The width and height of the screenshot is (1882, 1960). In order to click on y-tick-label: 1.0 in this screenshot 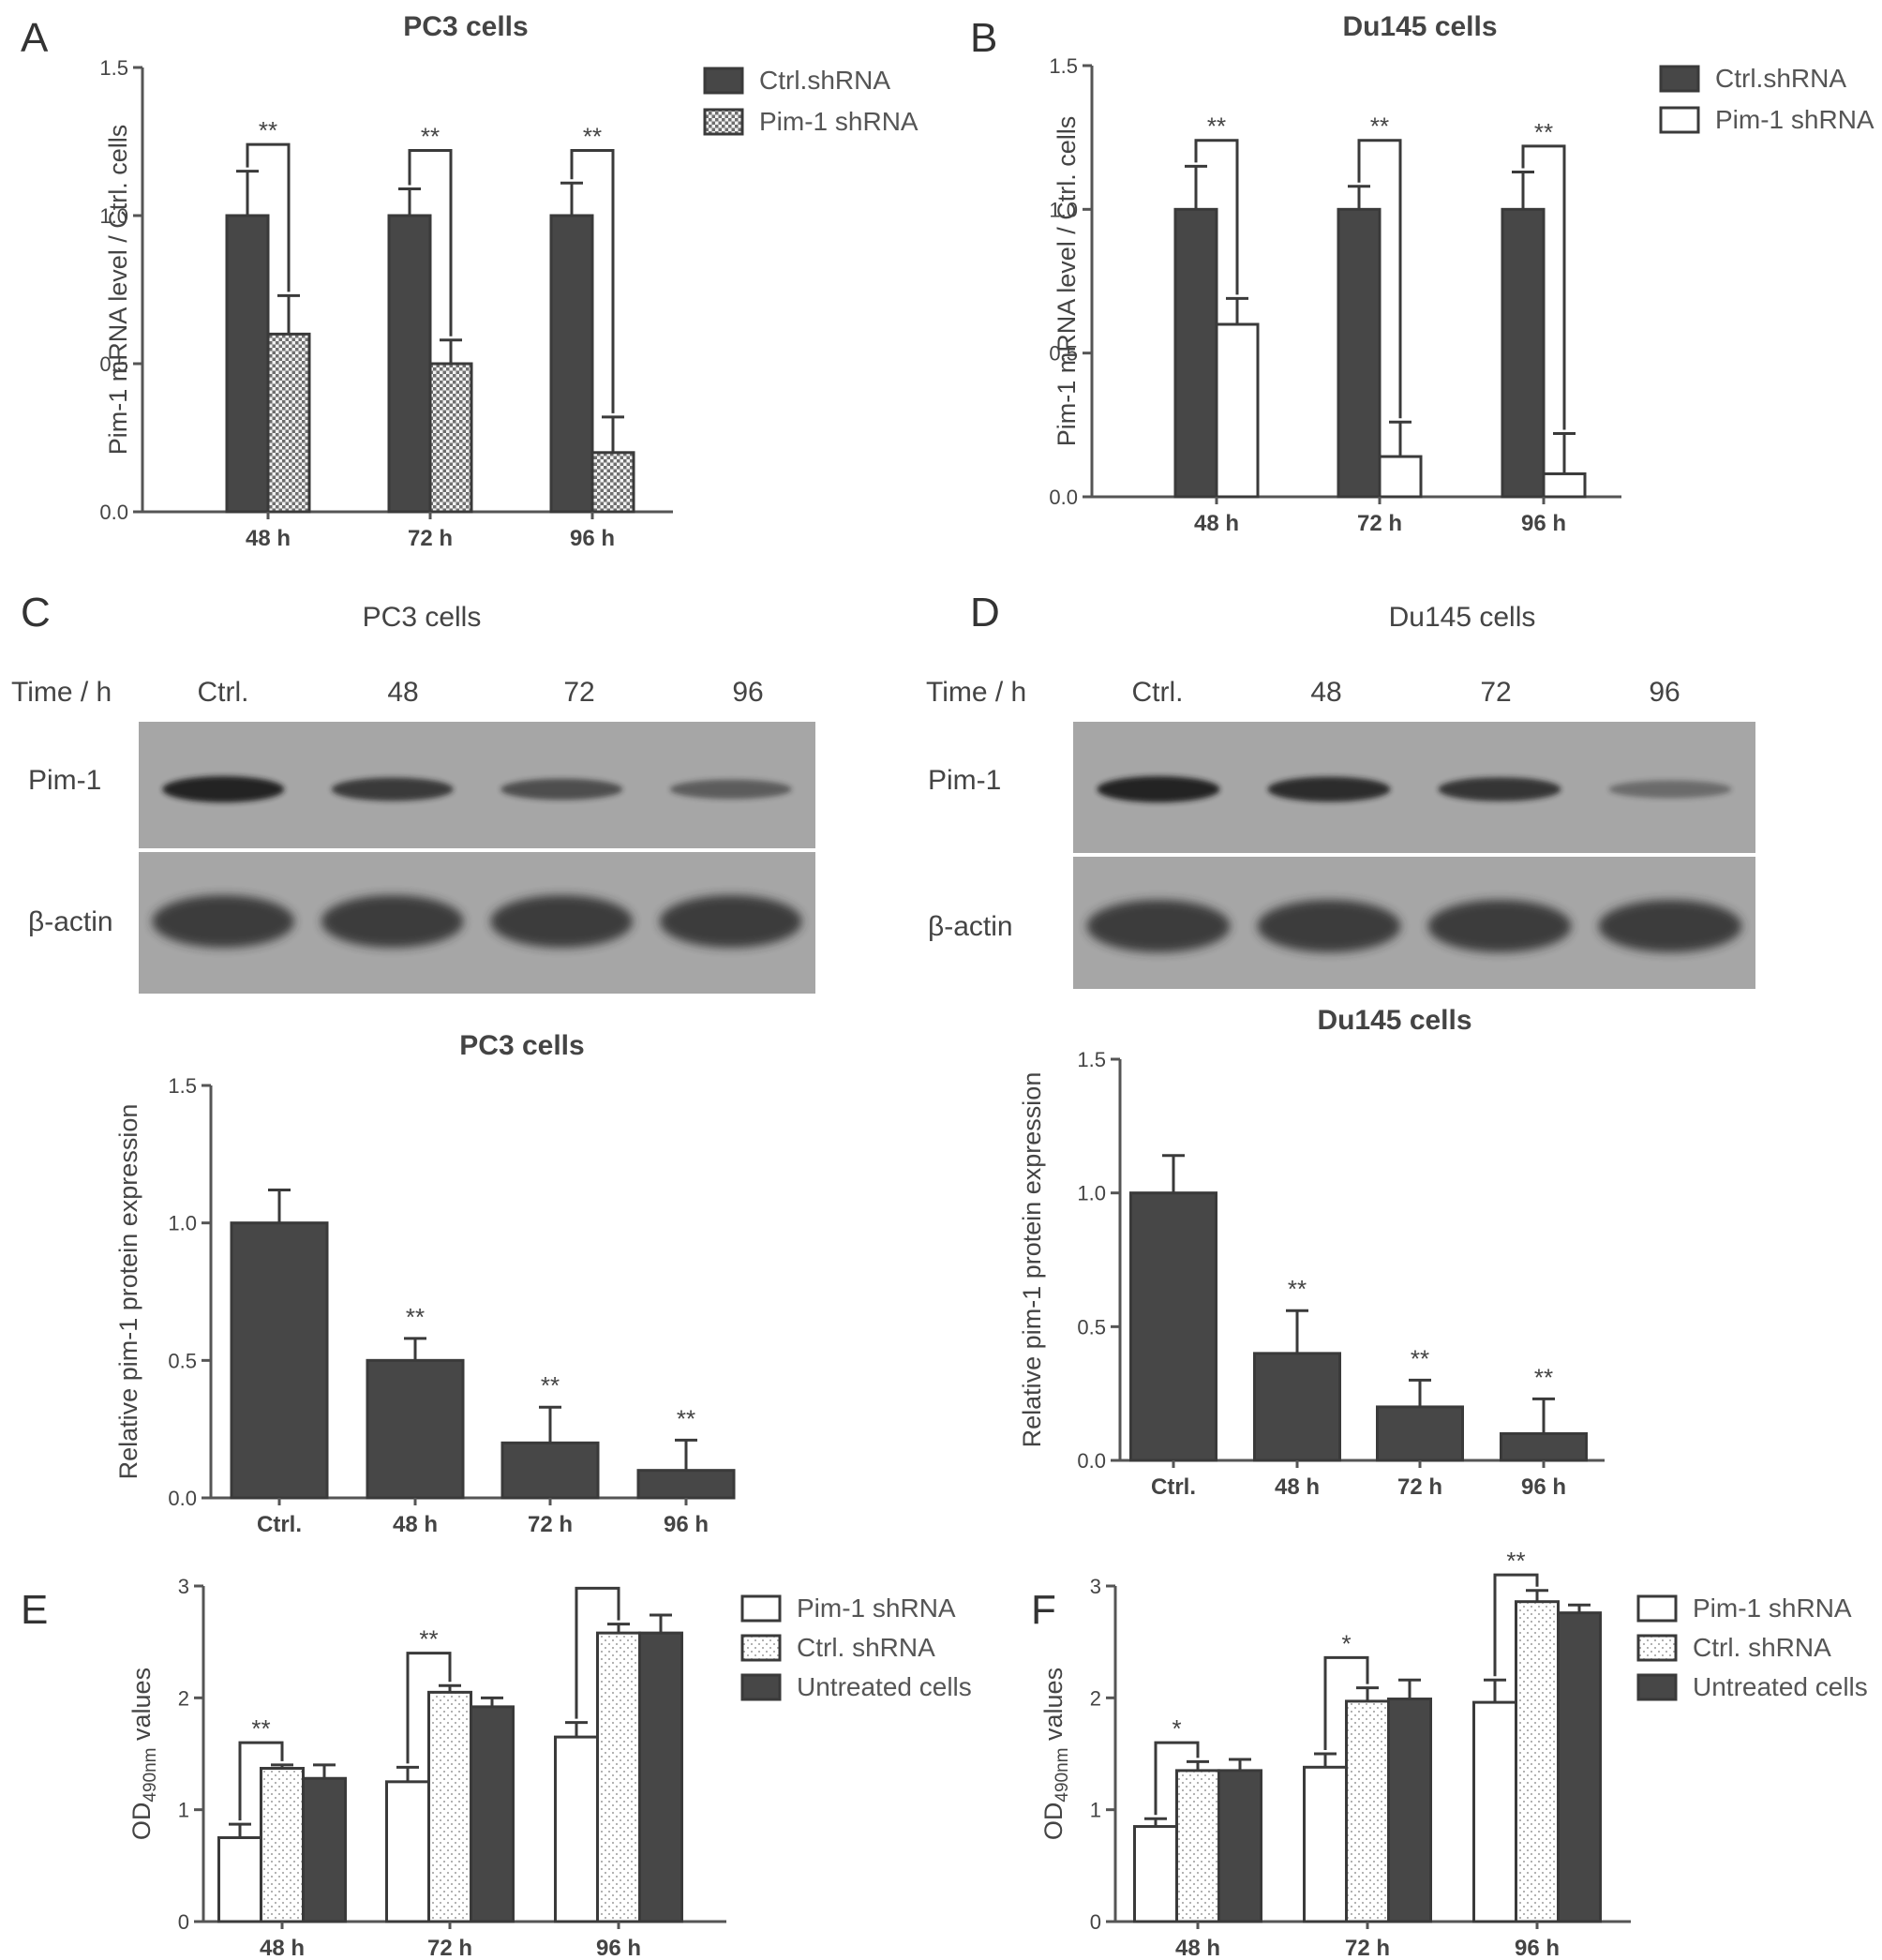, I will do `click(1063, 210)`.